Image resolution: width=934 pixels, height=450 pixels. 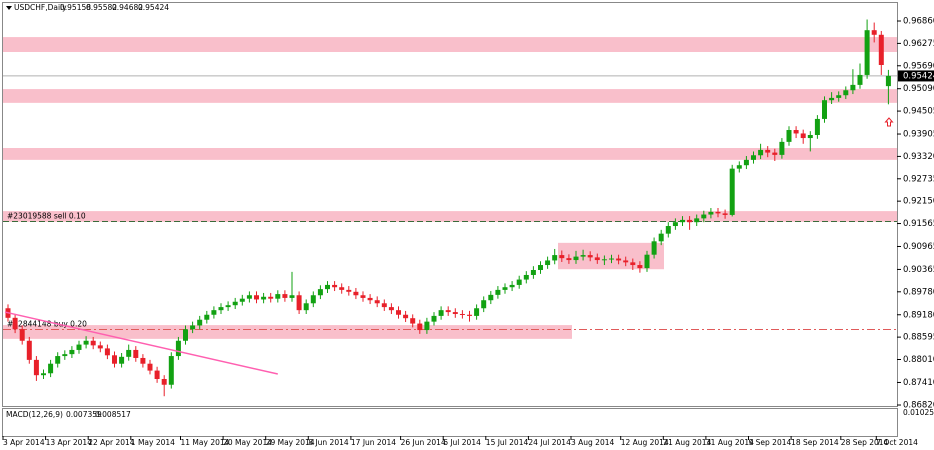 I want to click on x-tick-label: 28 Sep 2014, so click(x=865, y=442).